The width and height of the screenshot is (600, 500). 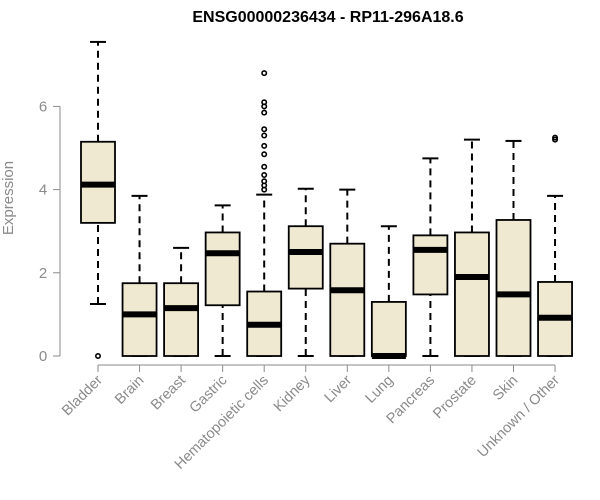 I want to click on y-axis-label: Expression, so click(x=8, y=198).